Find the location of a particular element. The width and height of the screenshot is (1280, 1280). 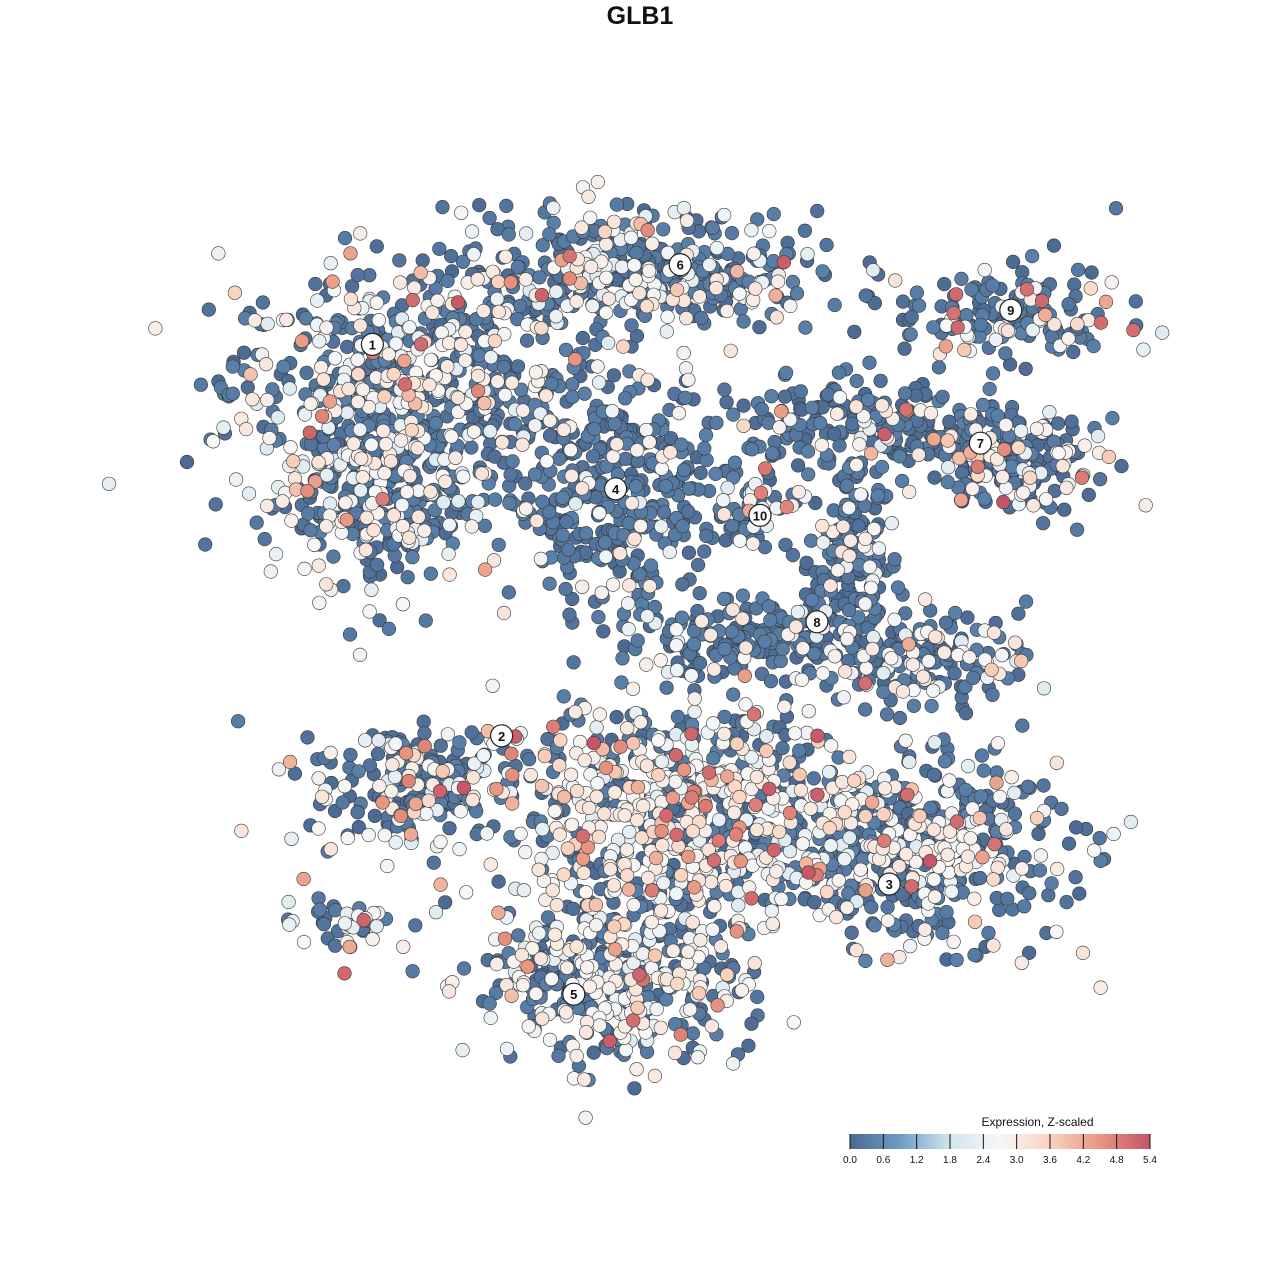

cluster-label-marker is located at coordinates (502, 736).